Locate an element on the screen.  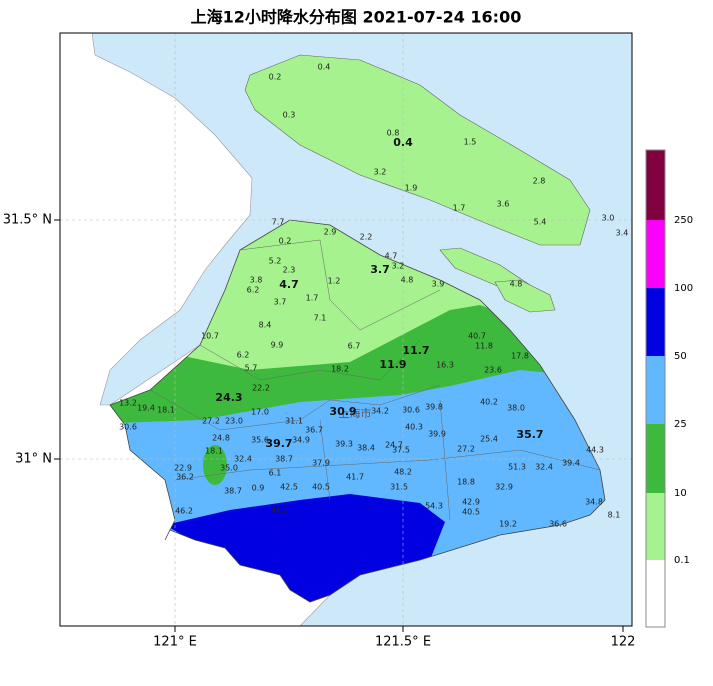
station-value: 0.8 is located at coordinates (393, 133).